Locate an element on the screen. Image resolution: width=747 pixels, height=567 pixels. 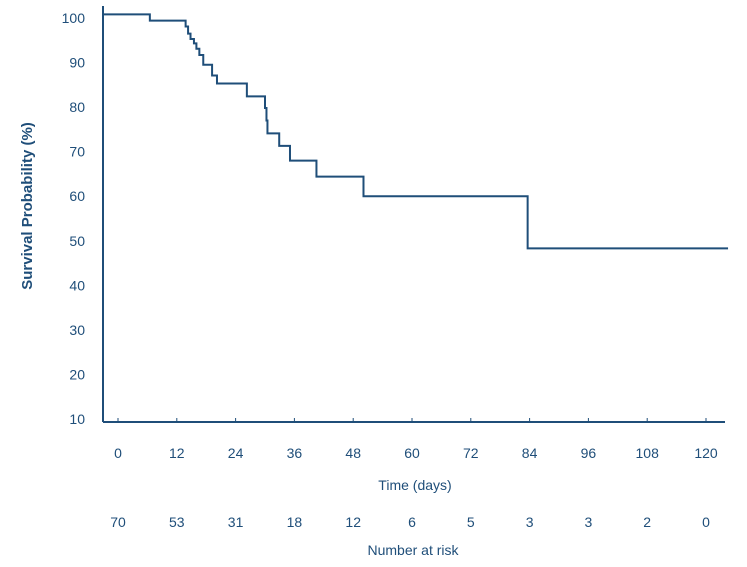
y-axis-title: Survival Probability (%) is located at coordinates (27, 206).